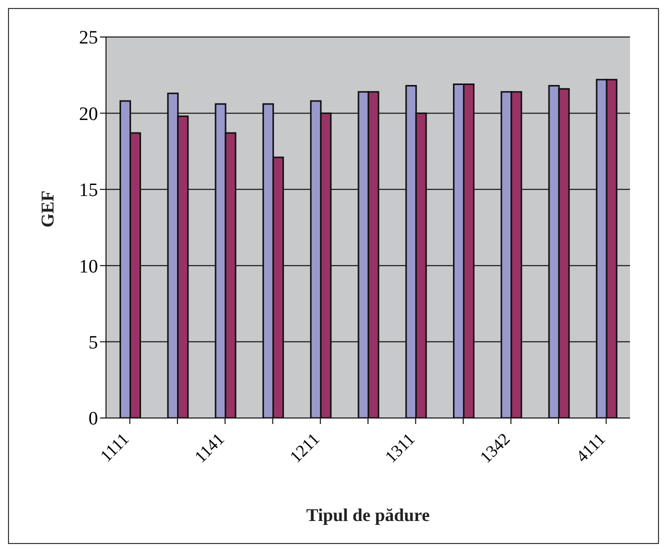  What do you see at coordinates (399, 447) in the screenshot?
I see `x-tick-label: 1311` at bounding box center [399, 447].